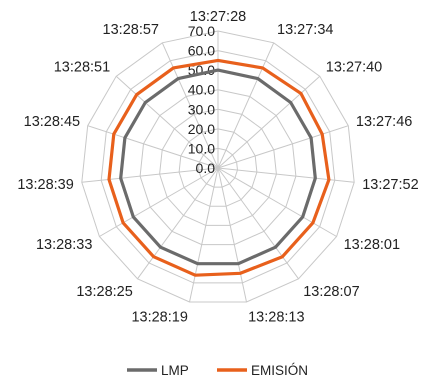  Describe the element at coordinates (201, 51) in the screenshot. I see `tick-label: 60.0` at that location.